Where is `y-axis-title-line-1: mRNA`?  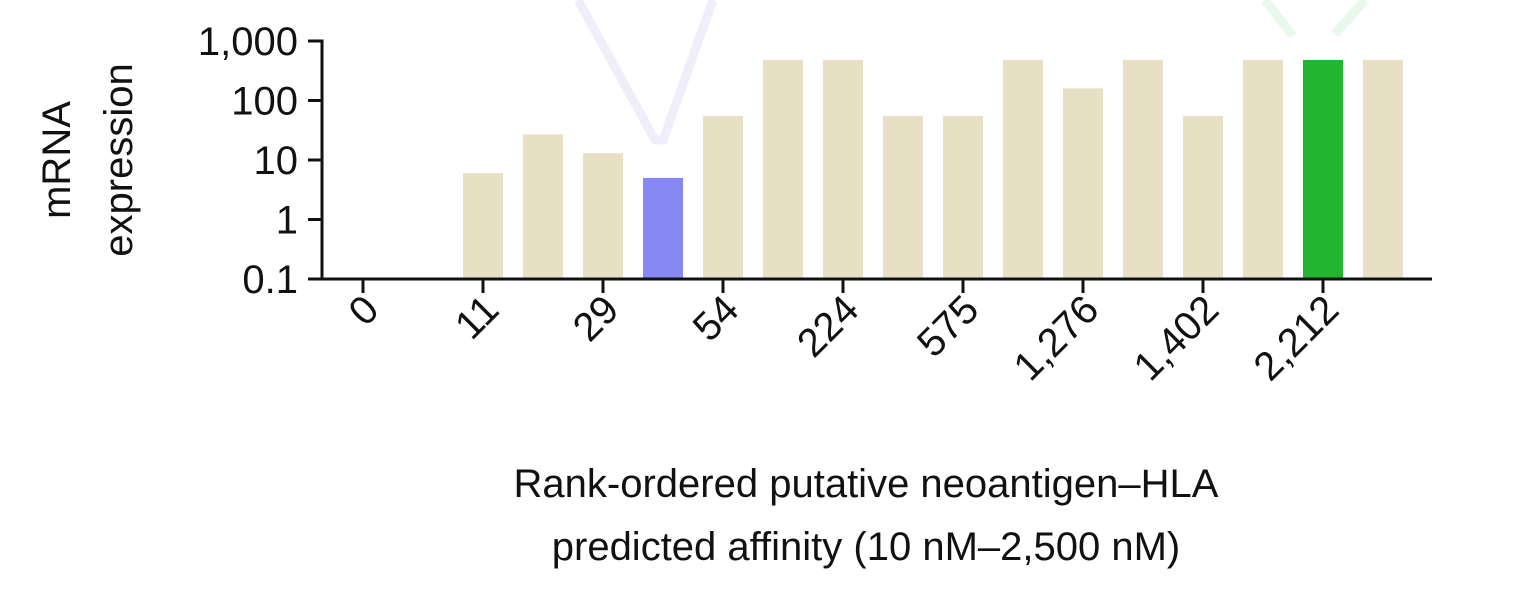
y-axis-title-line-1: mRNA is located at coordinates (57, 160).